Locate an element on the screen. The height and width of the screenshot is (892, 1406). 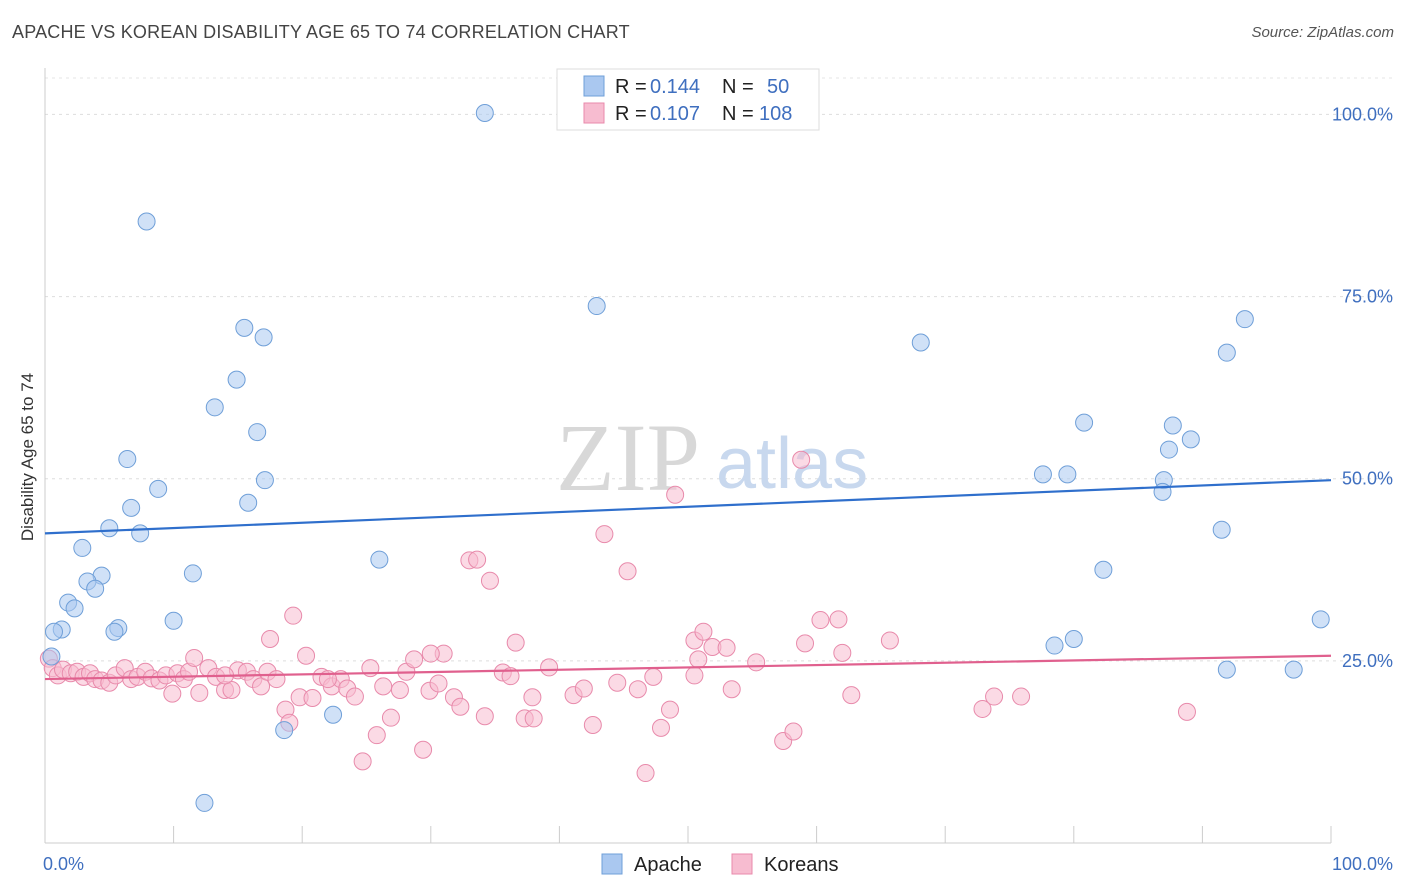
legend-r-value-apache: 0.144 is located at coordinates (675, 87).